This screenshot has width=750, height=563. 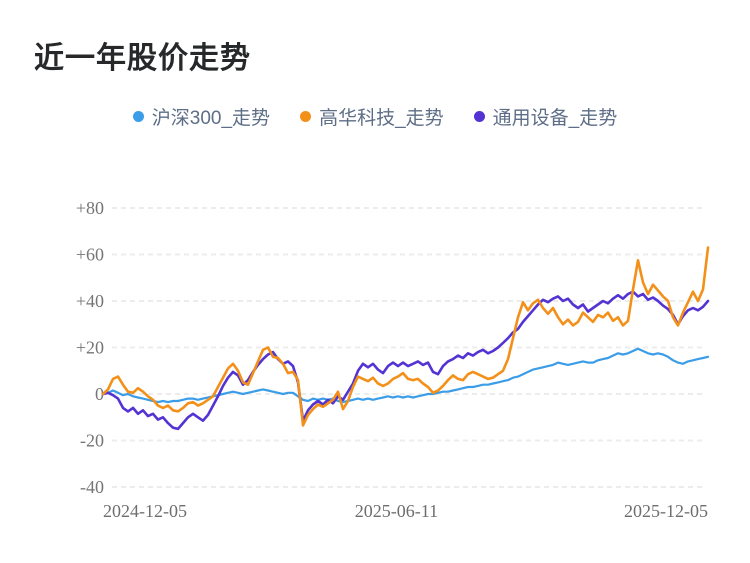 I want to click on legend-label: 高华科技_走势, so click(x=381, y=118).